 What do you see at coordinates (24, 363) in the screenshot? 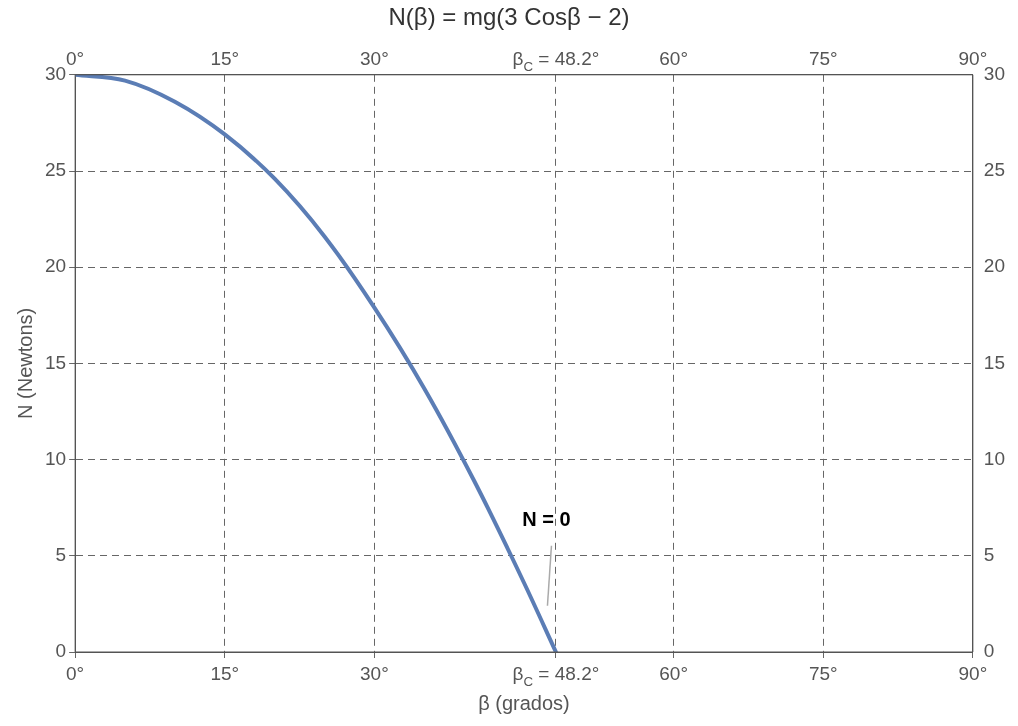
I see `y-axis-title: N (Newtons)` at bounding box center [24, 363].